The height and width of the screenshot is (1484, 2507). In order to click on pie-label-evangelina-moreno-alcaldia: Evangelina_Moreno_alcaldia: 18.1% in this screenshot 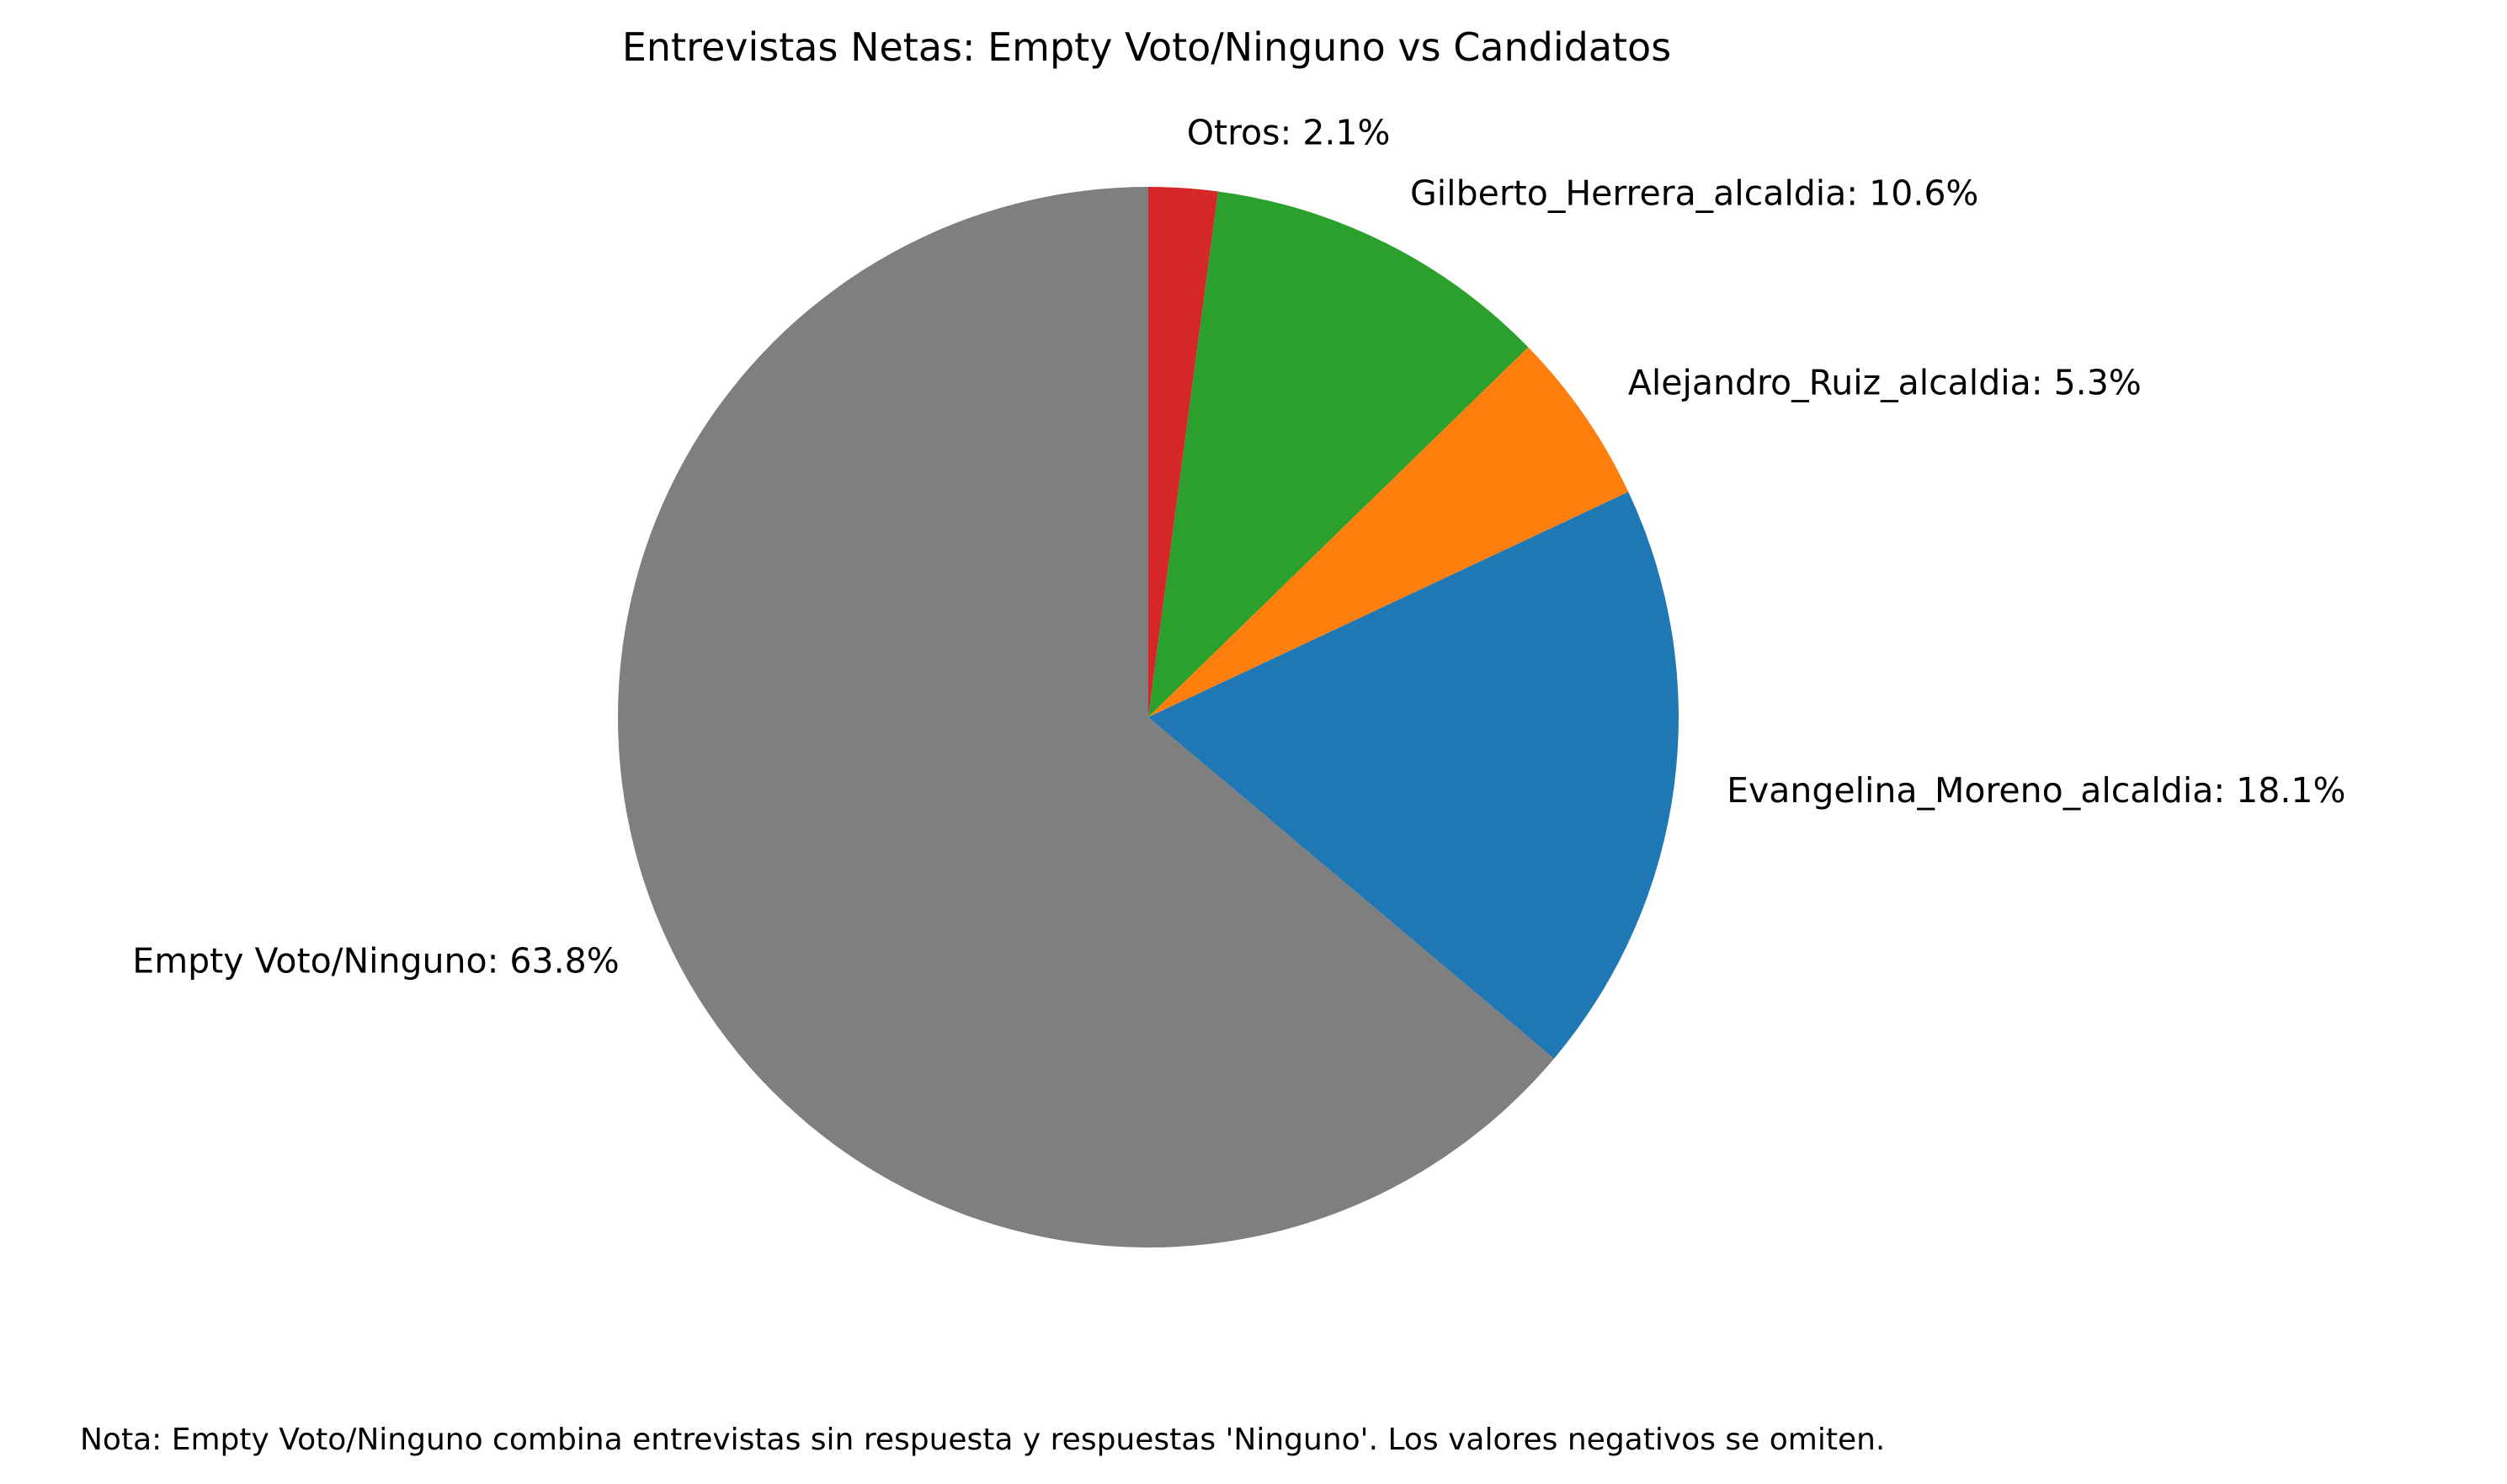, I will do `click(2036, 790)`.